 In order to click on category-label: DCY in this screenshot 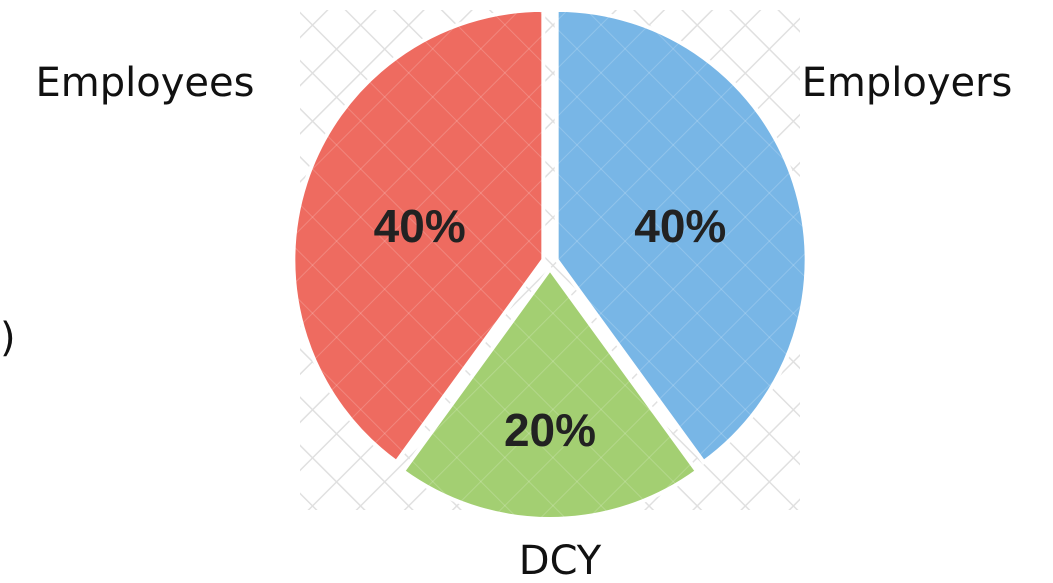, I will do `click(560, 560)`.